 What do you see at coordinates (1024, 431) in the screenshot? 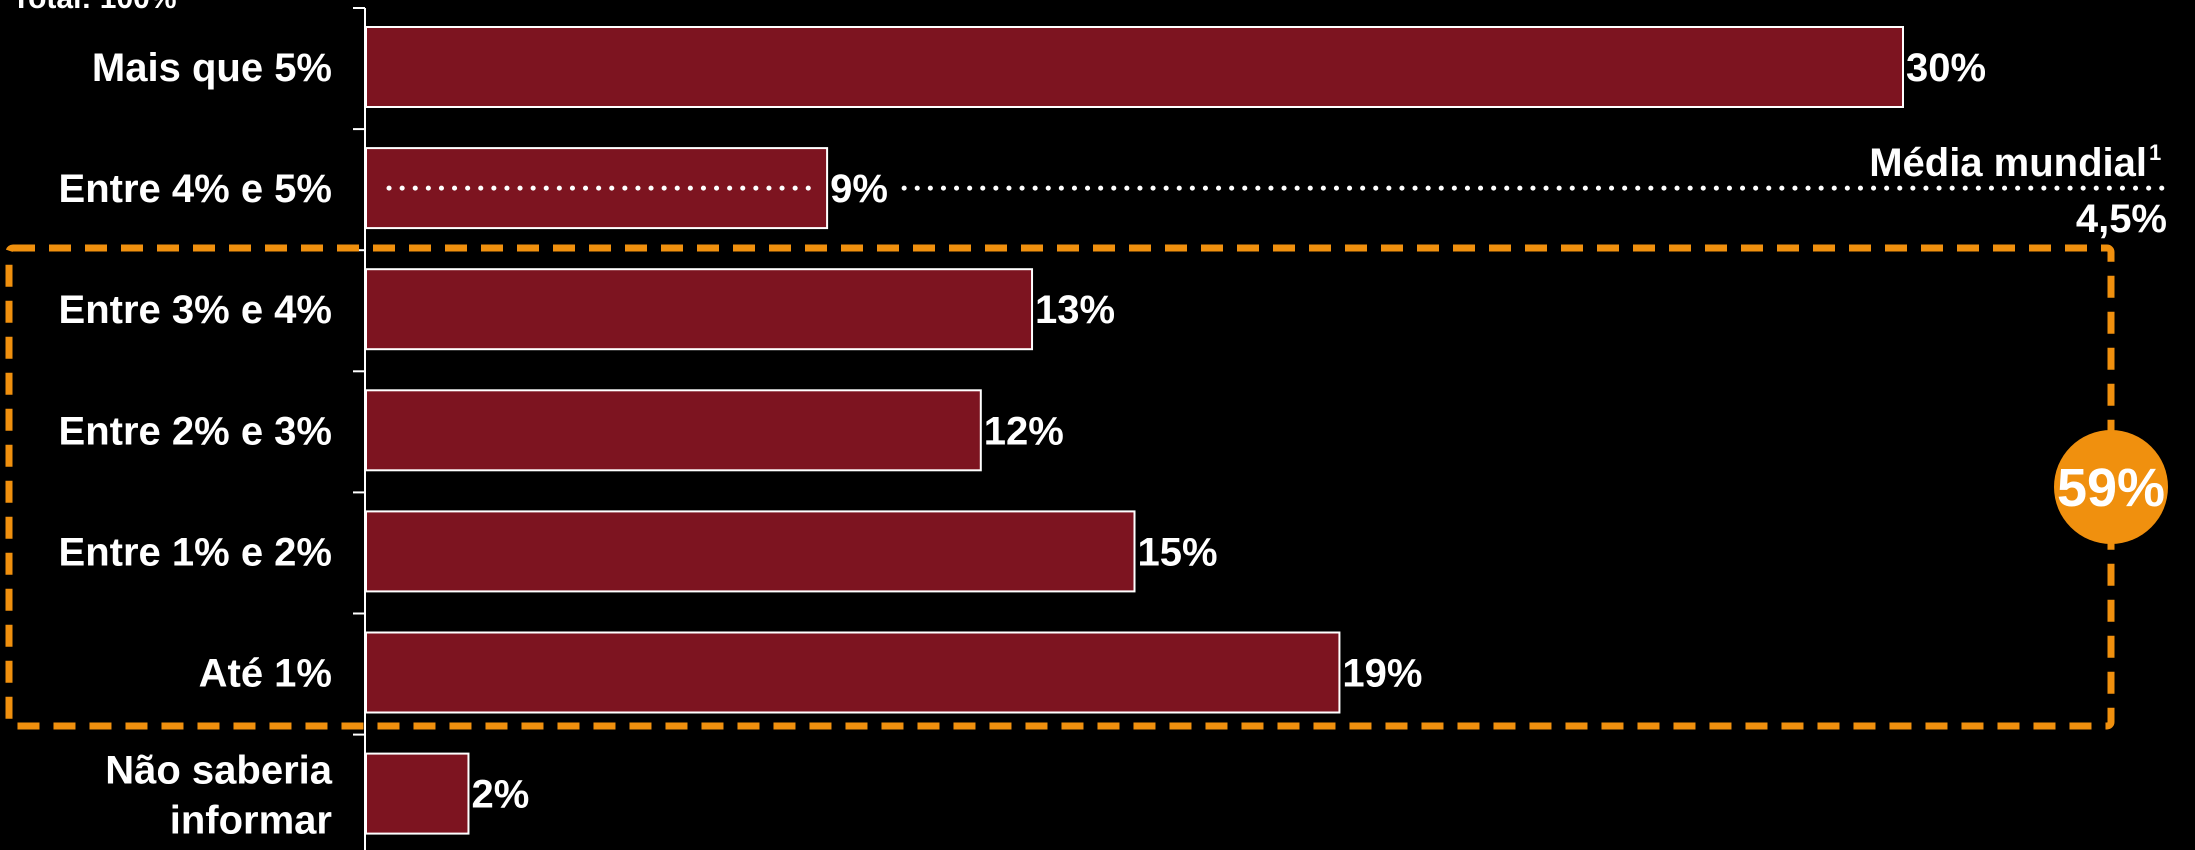
I see `value-label-entre-2pct-e-3pct: 12%` at bounding box center [1024, 431].